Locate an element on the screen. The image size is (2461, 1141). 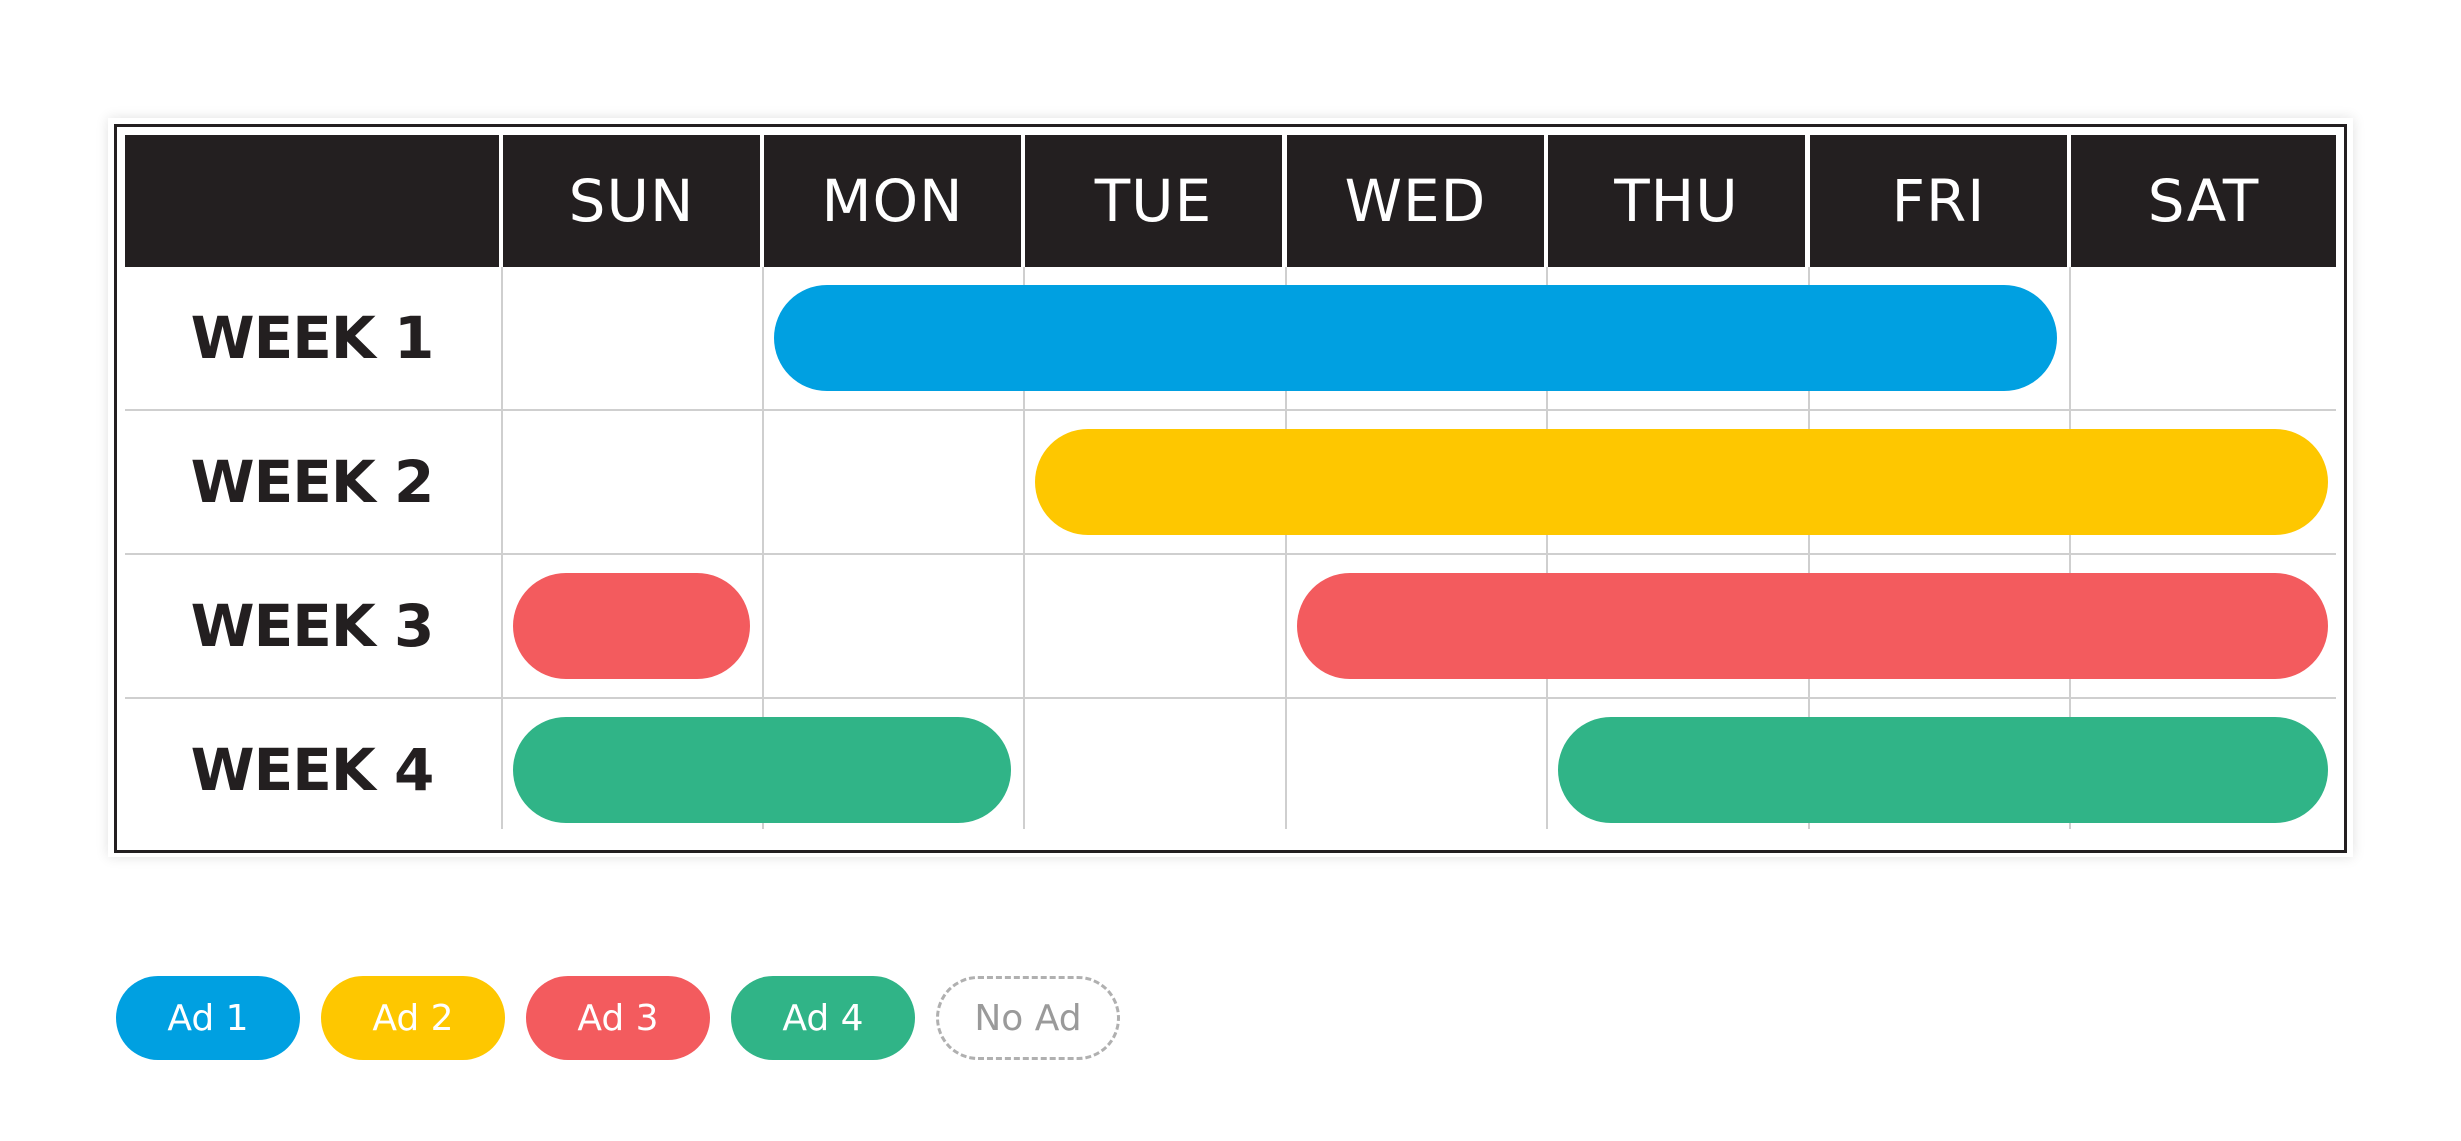
week-label-1: WEEK 1 is located at coordinates (312, 338).